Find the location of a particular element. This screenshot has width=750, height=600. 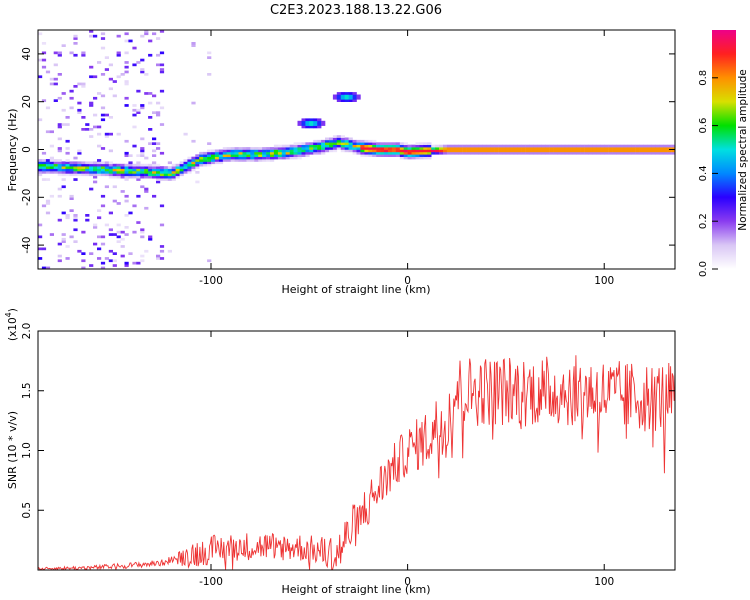

y-tick-label: 1.5 is located at coordinates (27, 390).